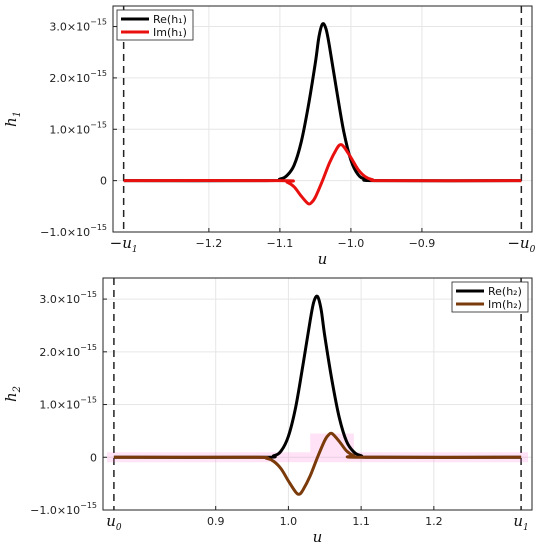 The width and height of the screenshot is (550, 544). I want to click on x-tick-label: −0.9, so click(422, 243).